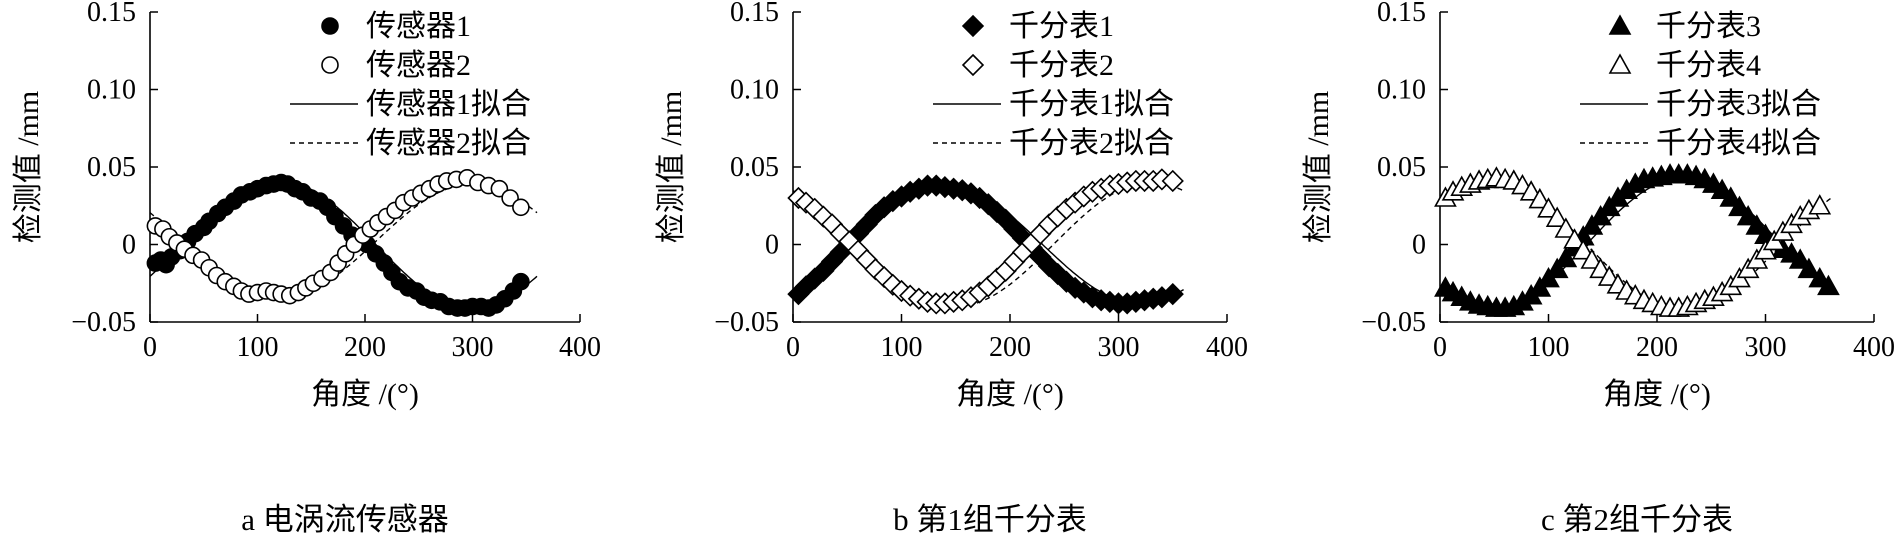 This screenshot has height=542, width=1904. What do you see at coordinates (345, 519) in the screenshot?
I see `panel-caption: a 电涡流传感器` at bounding box center [345, 519].